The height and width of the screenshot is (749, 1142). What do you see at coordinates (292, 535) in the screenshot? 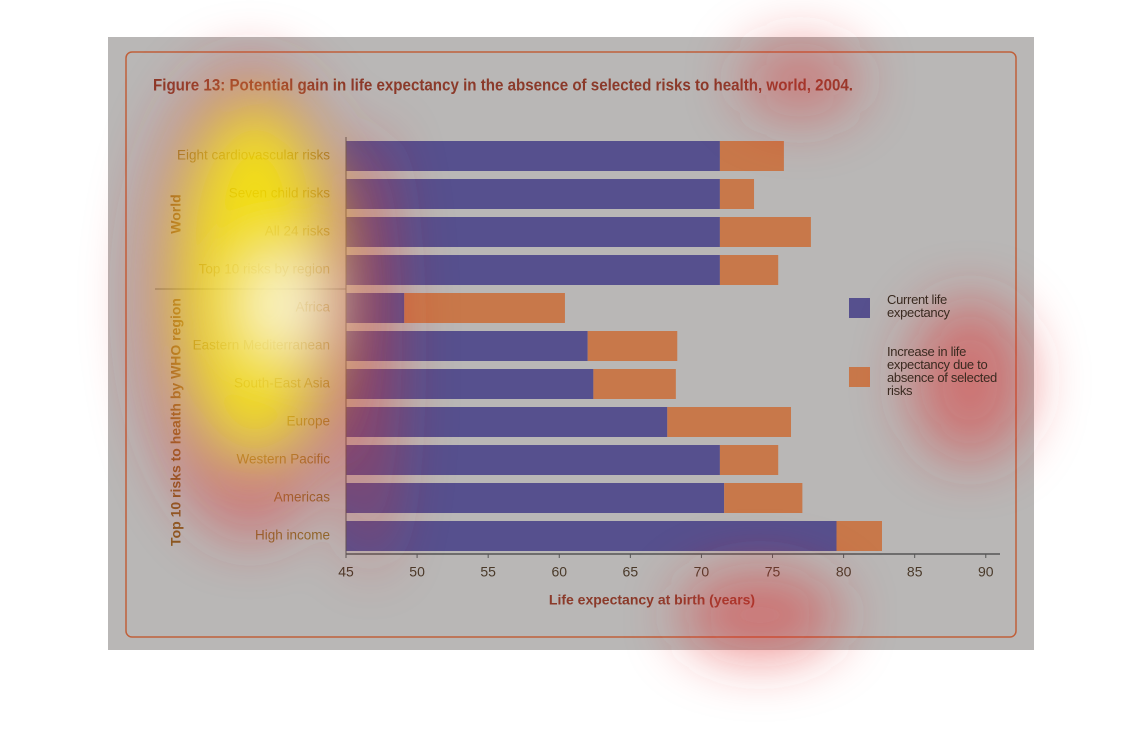
I see `y-tick-label: High income` at bounding box center [292, 535].